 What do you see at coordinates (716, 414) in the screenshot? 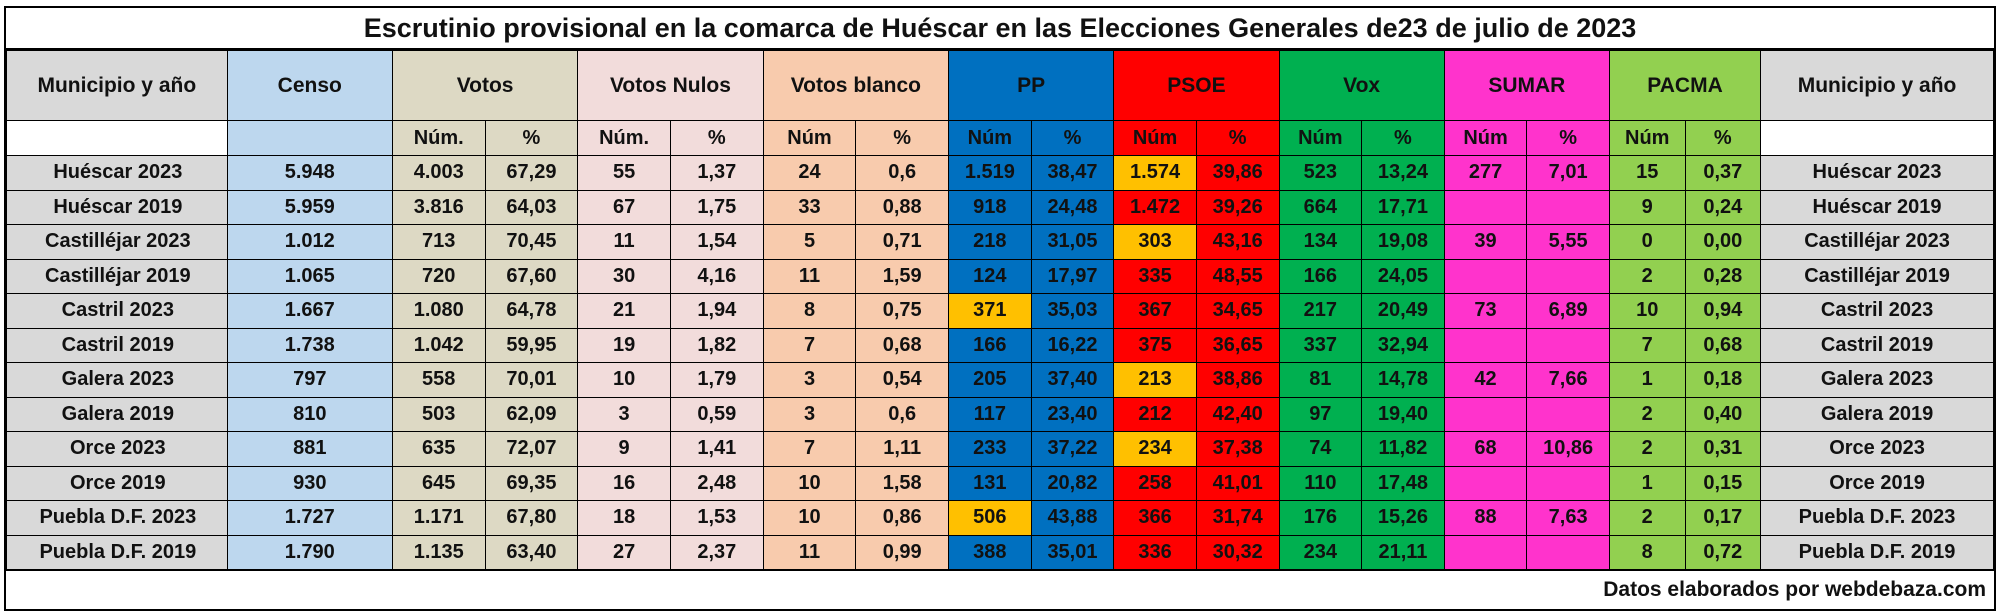
I see `cell-nulos-pct: 0,59` at bounding box center [716, 414].